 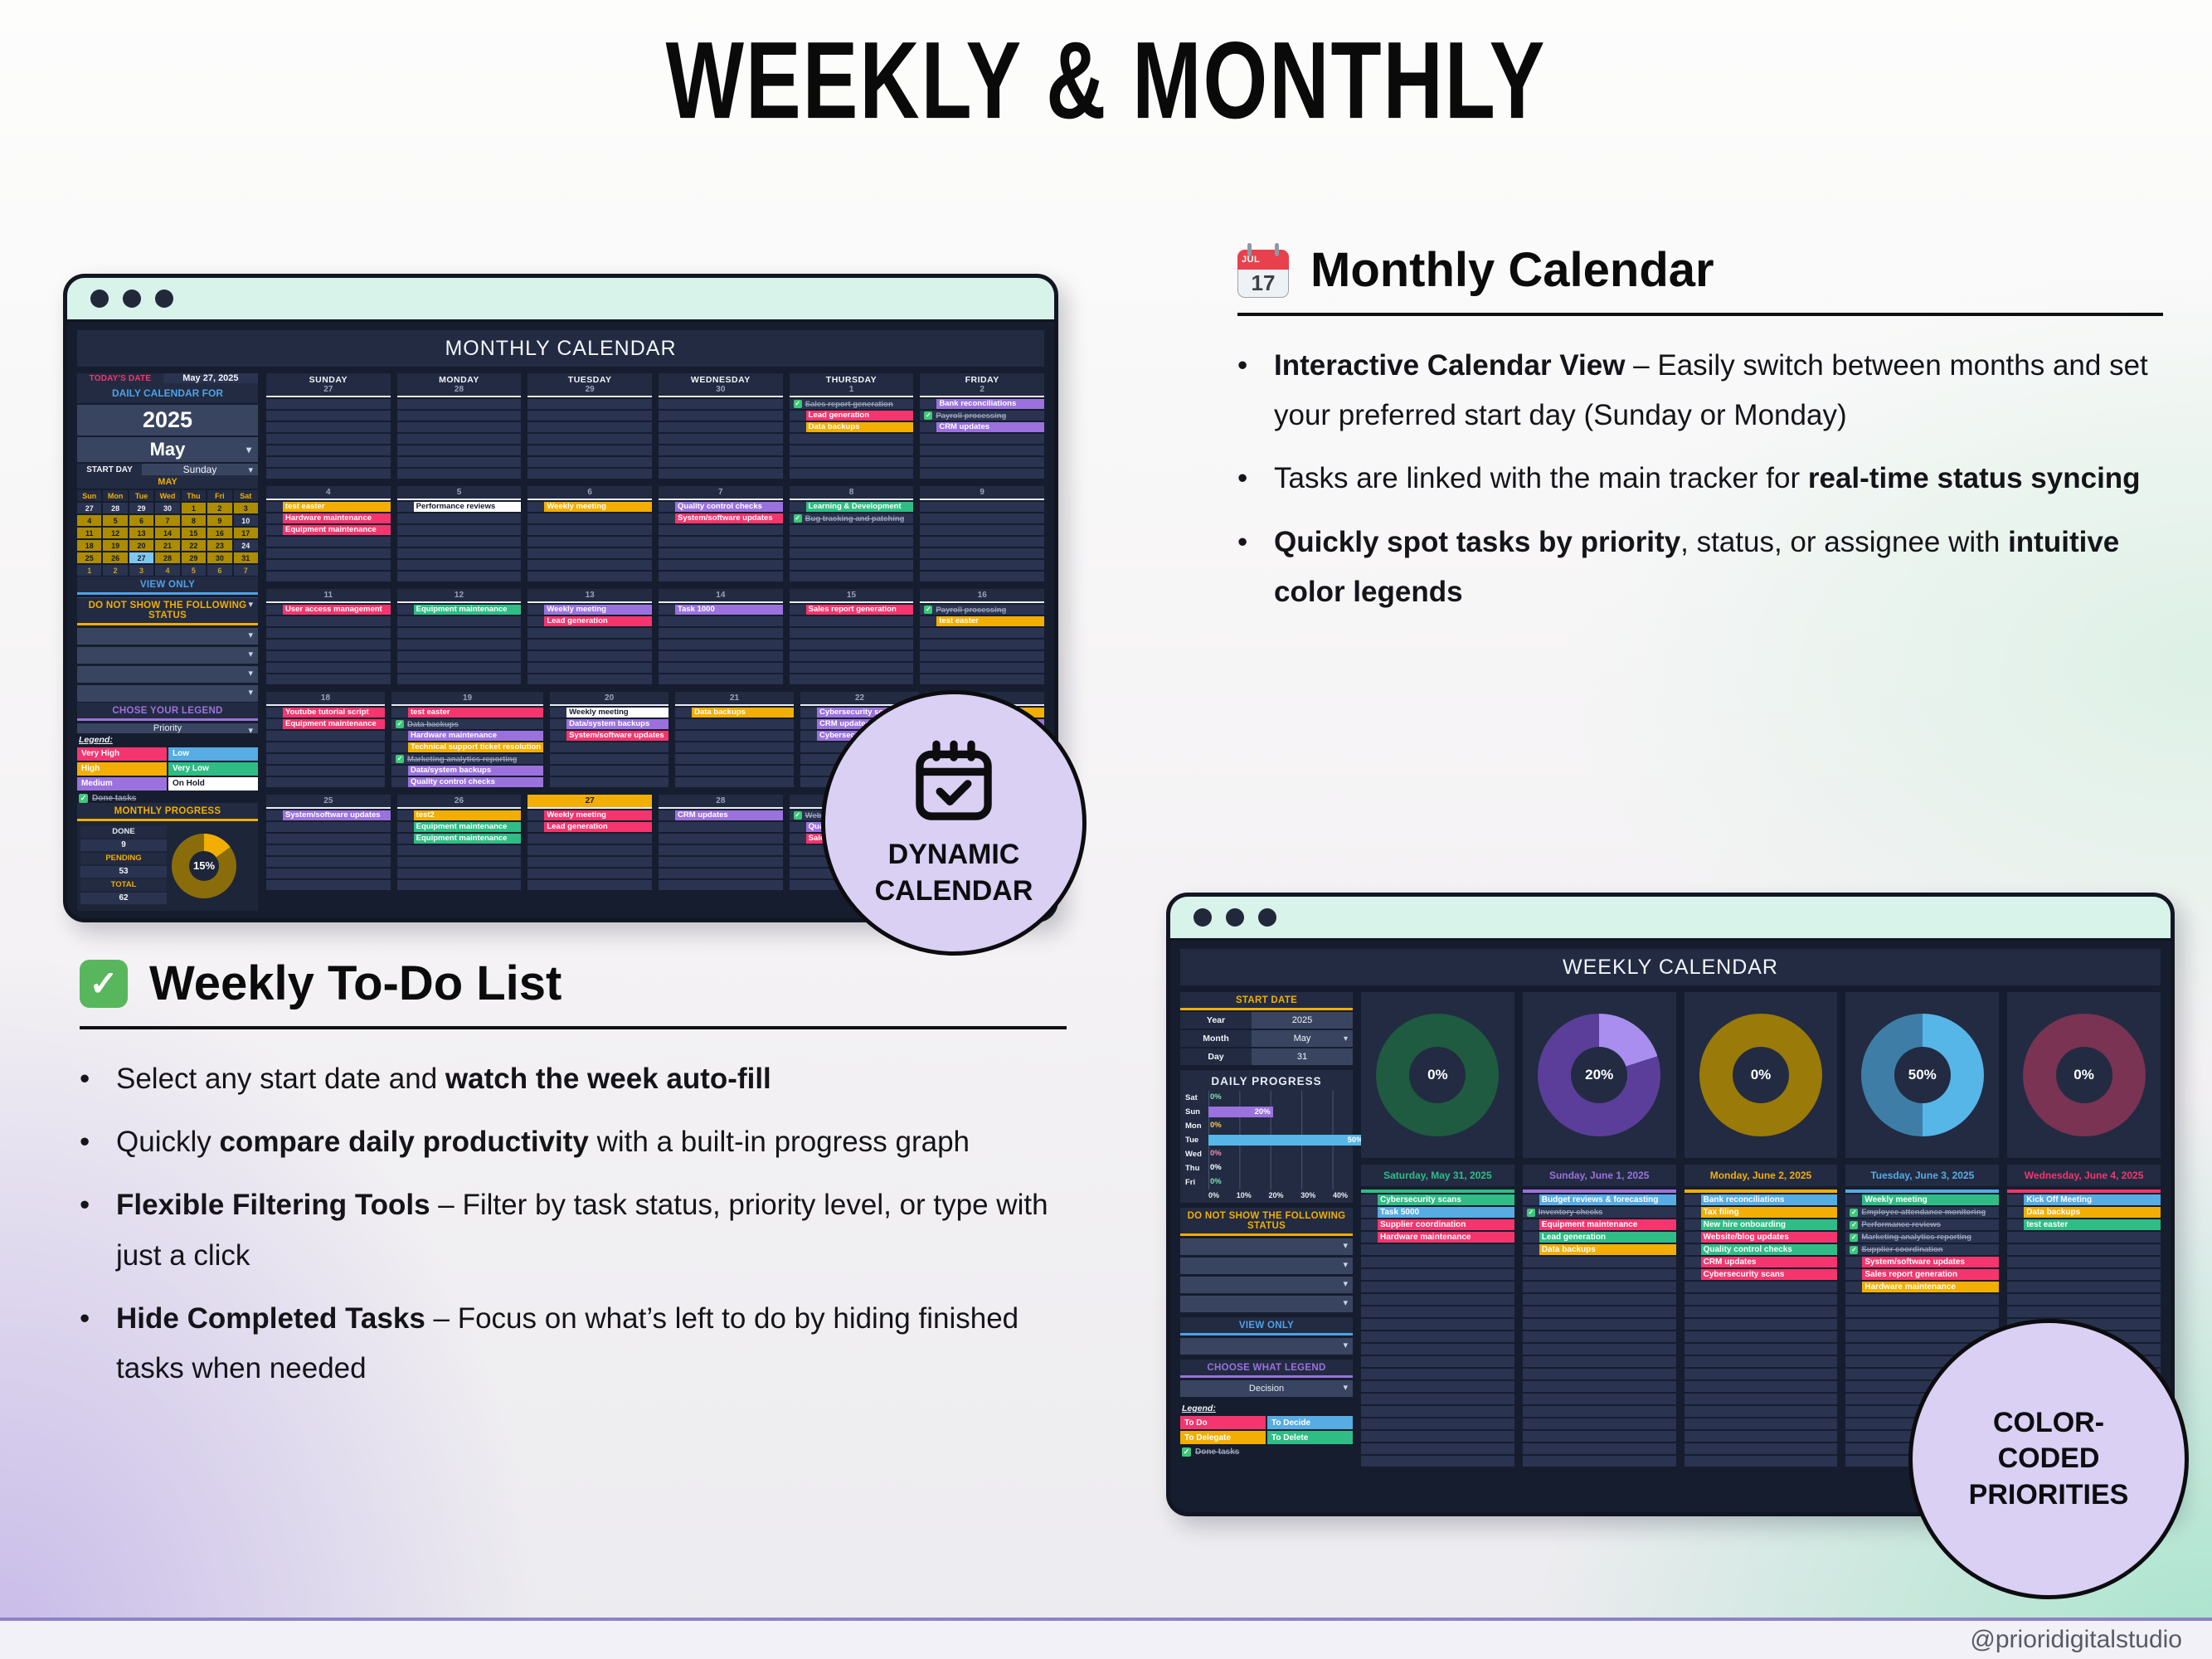 What do you see at coordinates (589, 426) in the screenshot?
I see `calendar-day-cell: TUESDAY 29` at bounding box center [589, 426].